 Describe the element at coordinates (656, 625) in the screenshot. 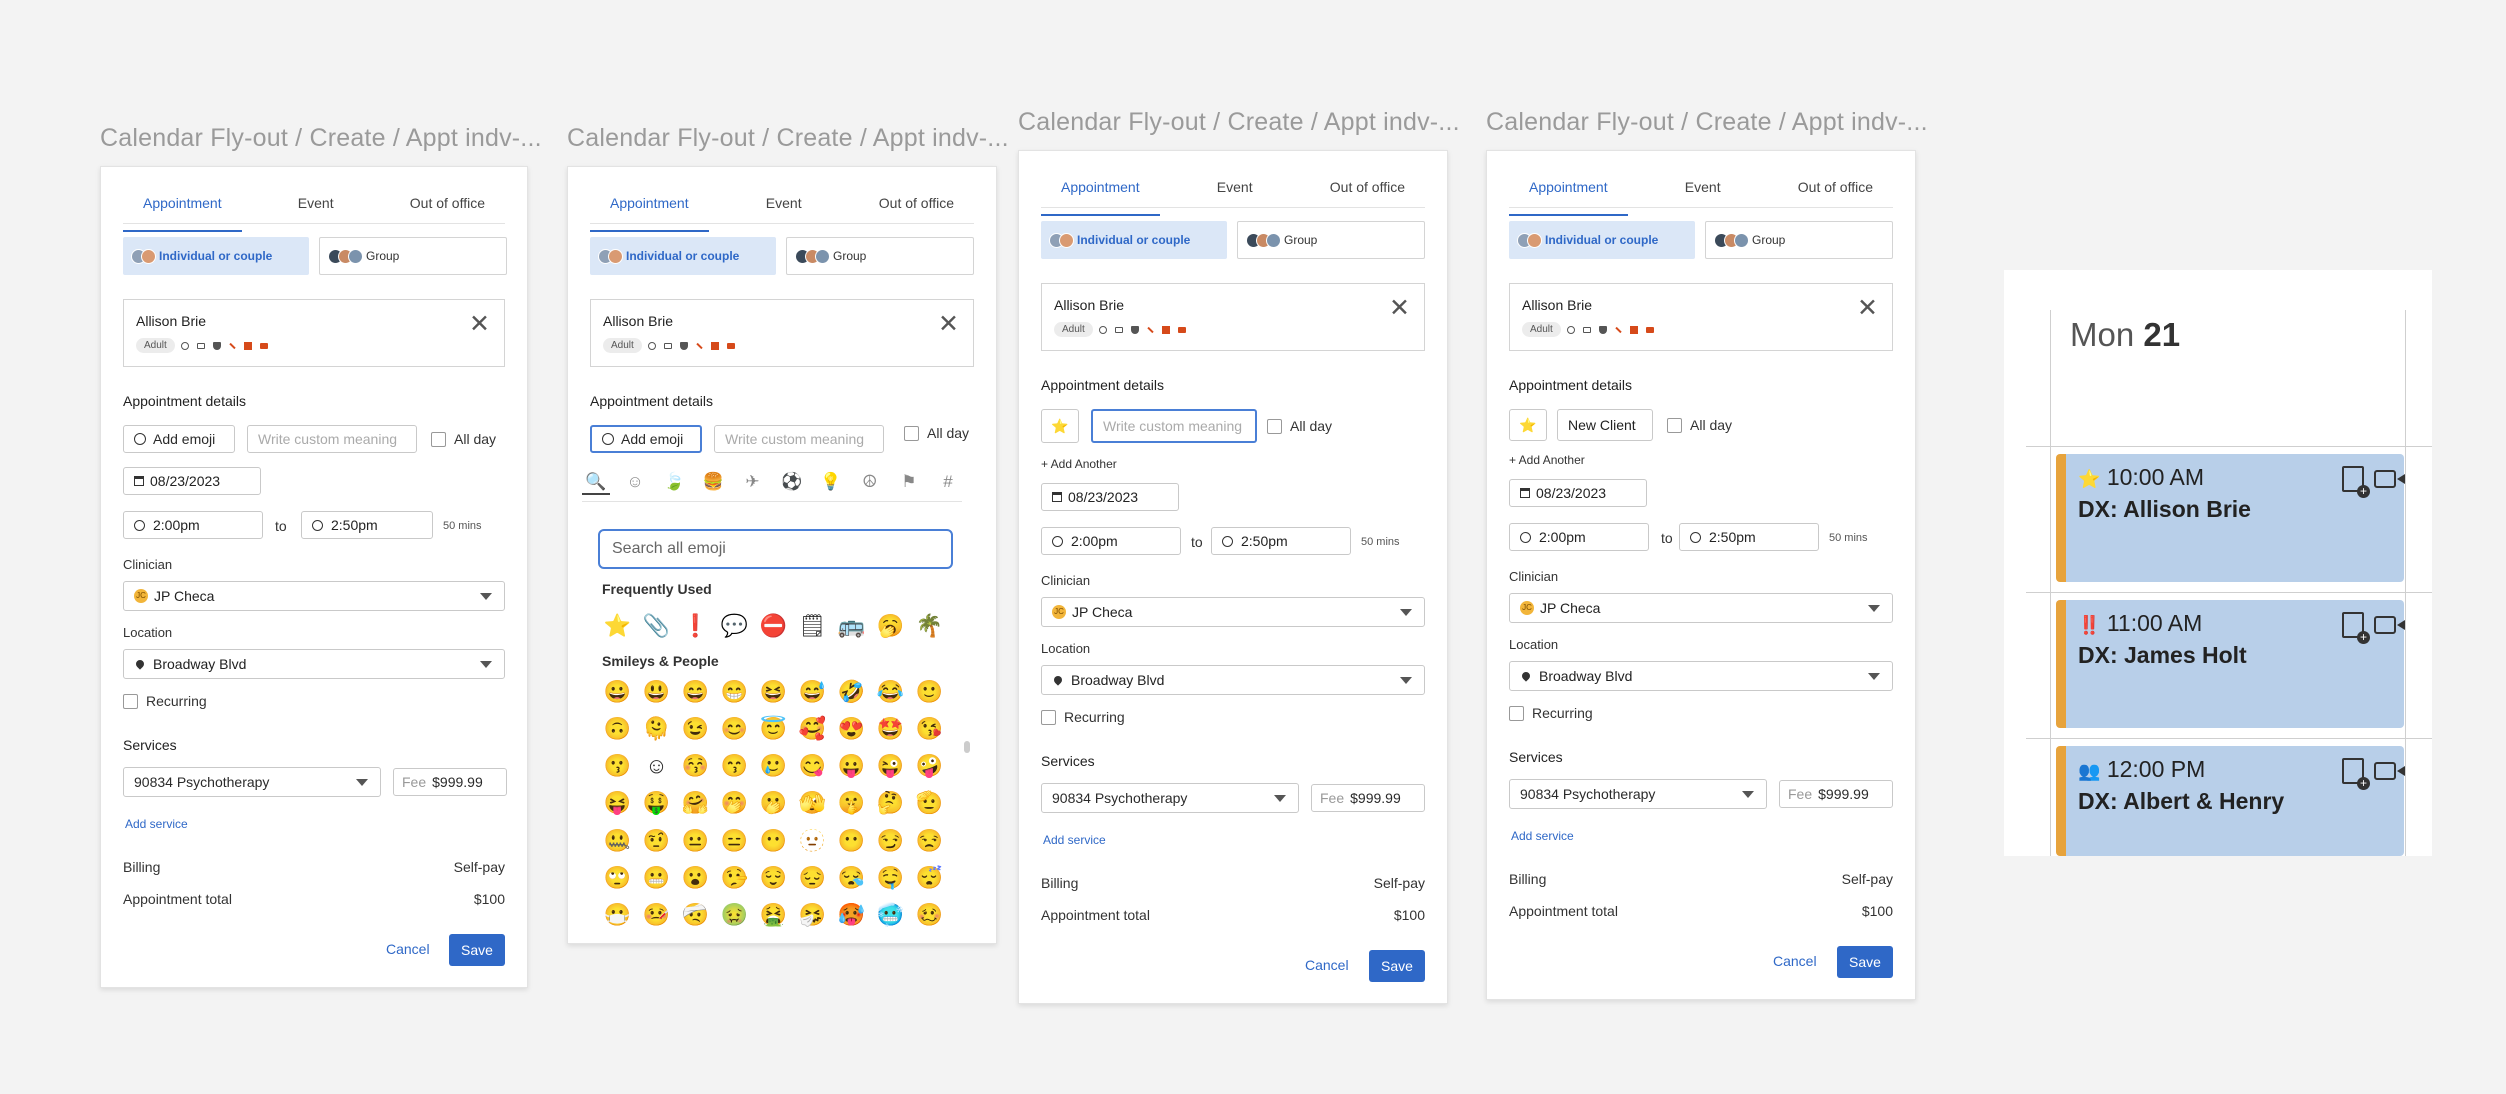

I see `emoji-option: 📎` at that location.